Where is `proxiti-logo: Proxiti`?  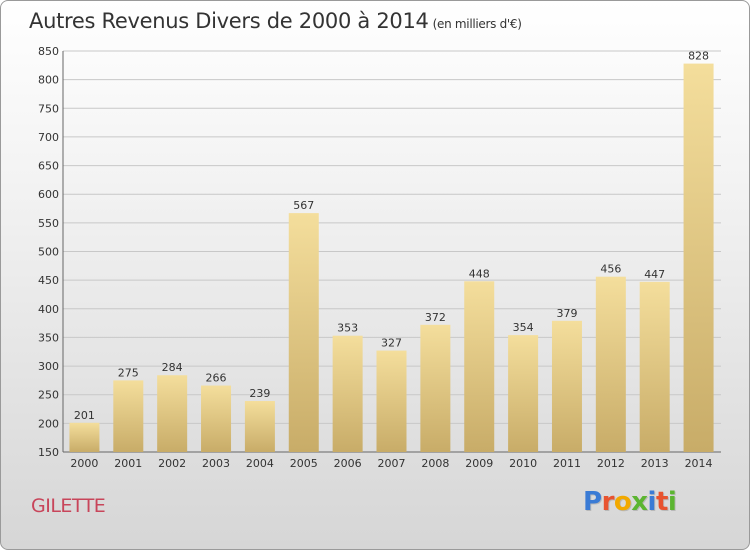
proxiti-logo: Proxiti is located at coordinates (630, 502).